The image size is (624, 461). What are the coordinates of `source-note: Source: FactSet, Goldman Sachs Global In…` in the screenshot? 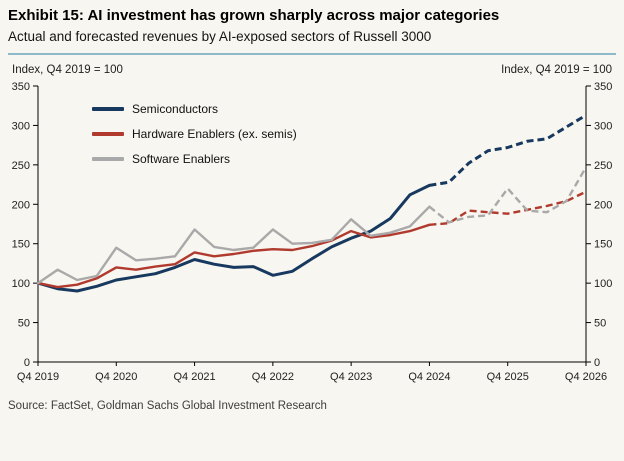 It's located at (167, 405).